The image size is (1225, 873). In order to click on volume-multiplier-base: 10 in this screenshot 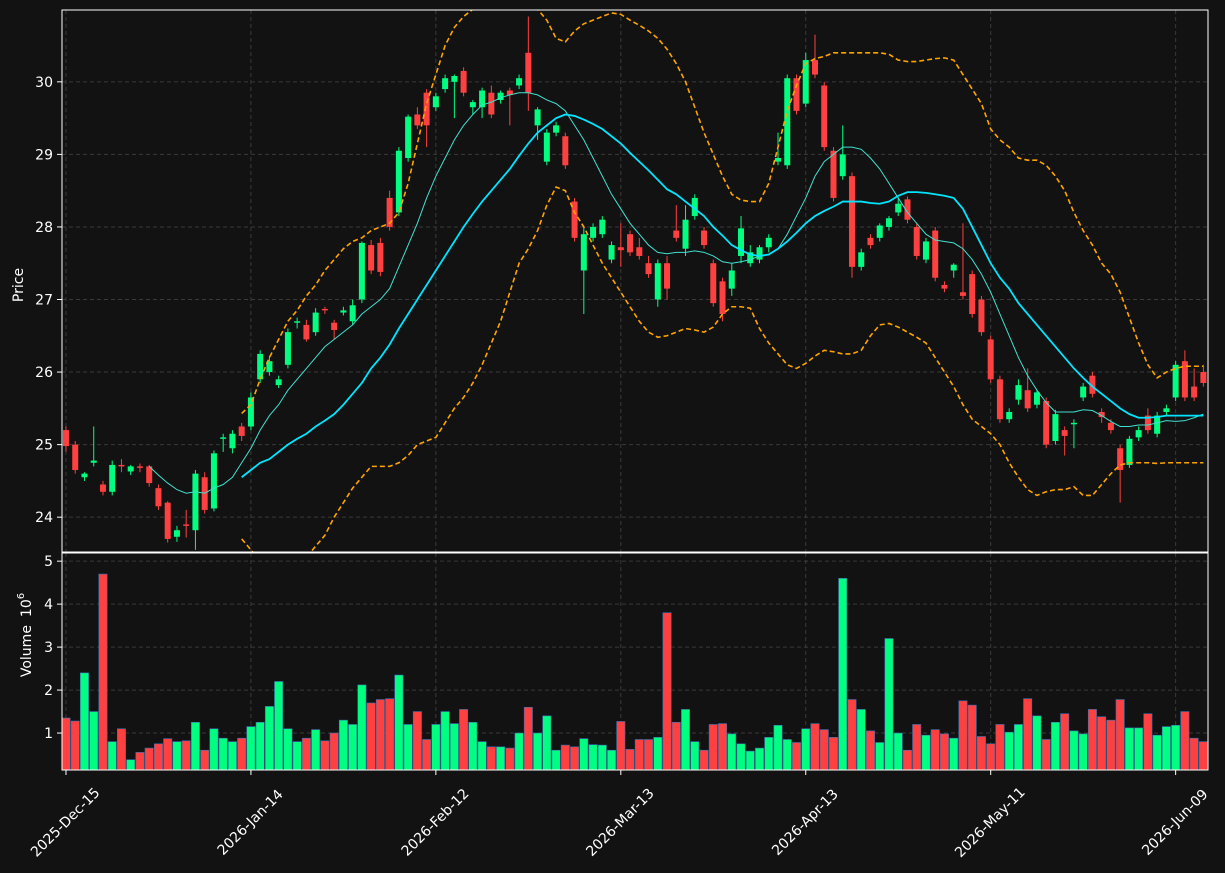, I will do `click(27, 608)`.